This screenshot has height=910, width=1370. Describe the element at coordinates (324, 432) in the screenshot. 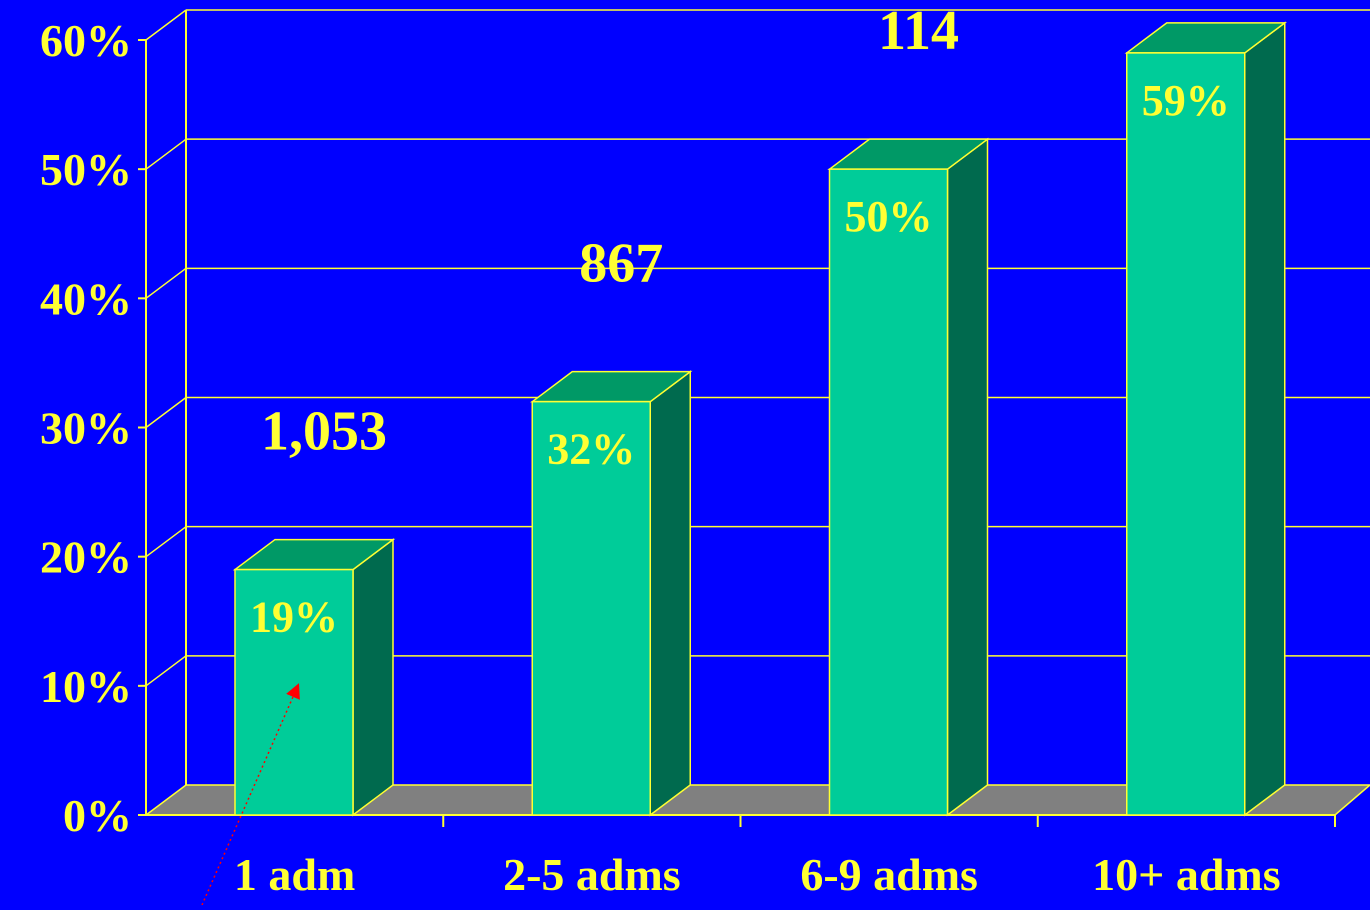

I see `bar-count-label: 1,053` at that location.